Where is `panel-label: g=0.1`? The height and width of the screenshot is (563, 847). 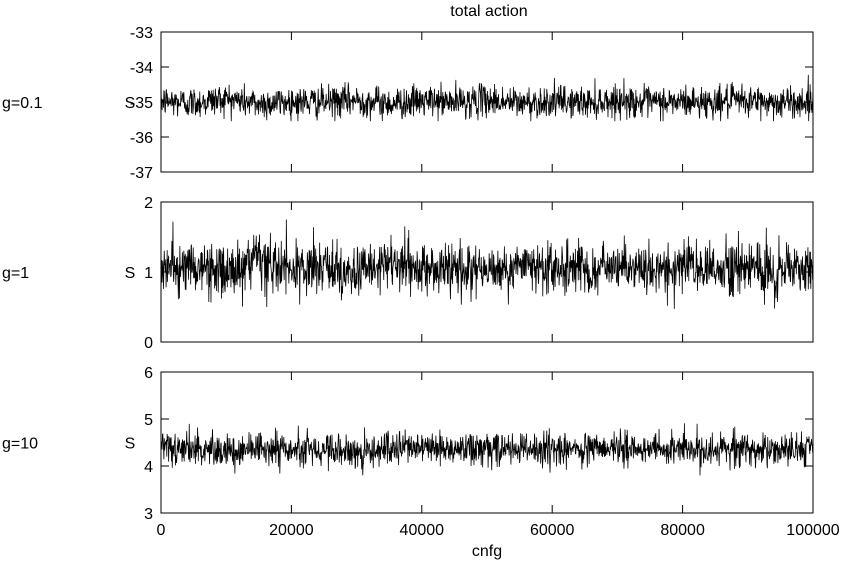 panel-label: g=0.1 is located at coordinates (22, 103).